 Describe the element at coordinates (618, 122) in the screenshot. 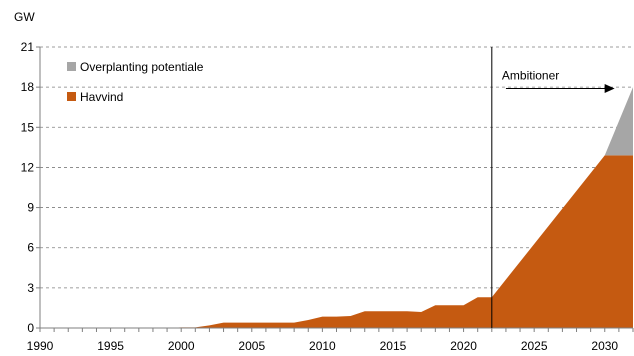

I see `area-overplanting` at that location.